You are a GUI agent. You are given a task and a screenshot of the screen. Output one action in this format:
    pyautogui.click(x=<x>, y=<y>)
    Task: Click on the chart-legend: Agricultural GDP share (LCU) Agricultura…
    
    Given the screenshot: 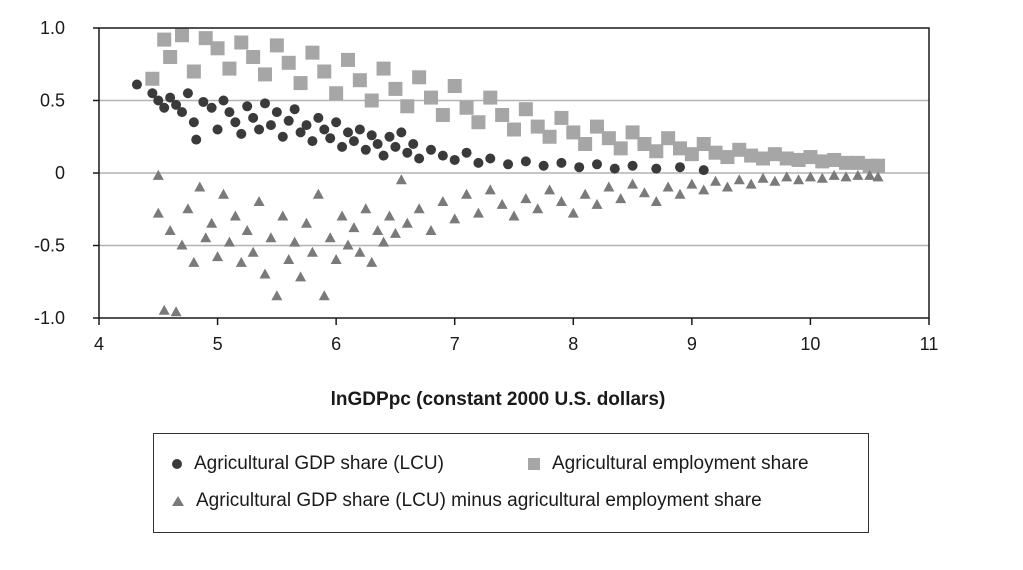 What is the action you would take?
    pyautogui.click(x=511, y=483)
    